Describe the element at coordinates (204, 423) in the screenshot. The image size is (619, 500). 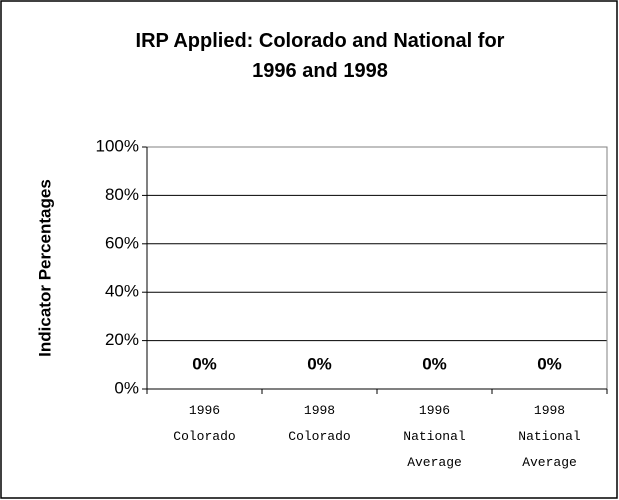
I see `x-tick-label: 1996 Colorado` at that location.